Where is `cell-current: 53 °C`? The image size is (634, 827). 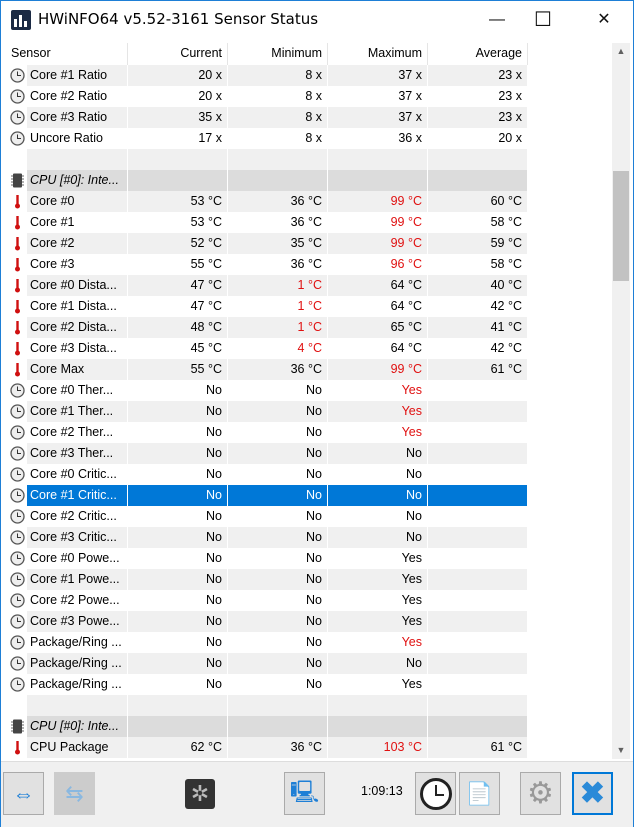 cell-current: 53 °C is located at coordinates (178, 201).